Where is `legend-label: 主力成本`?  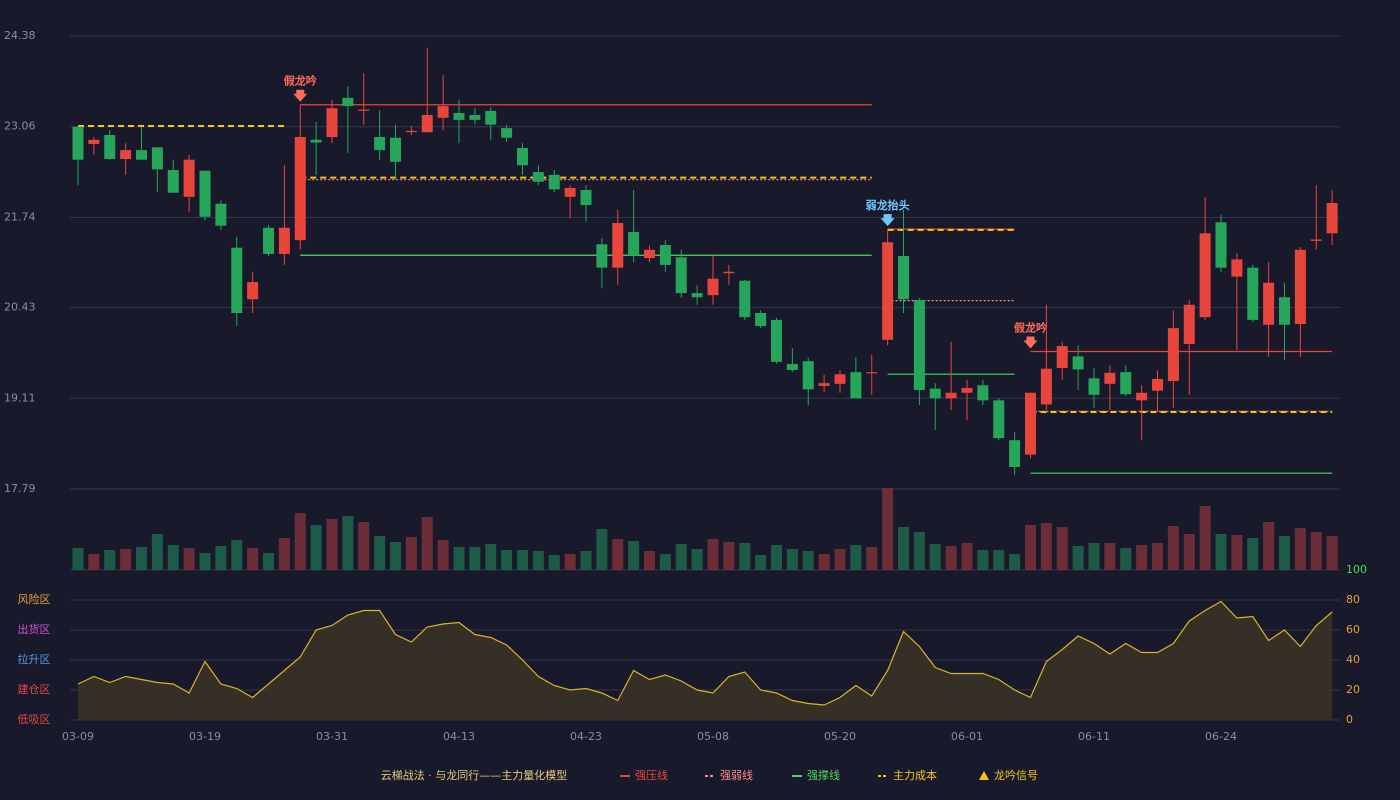 legend-label: 主力成本 is located at coordinates (915, 775).